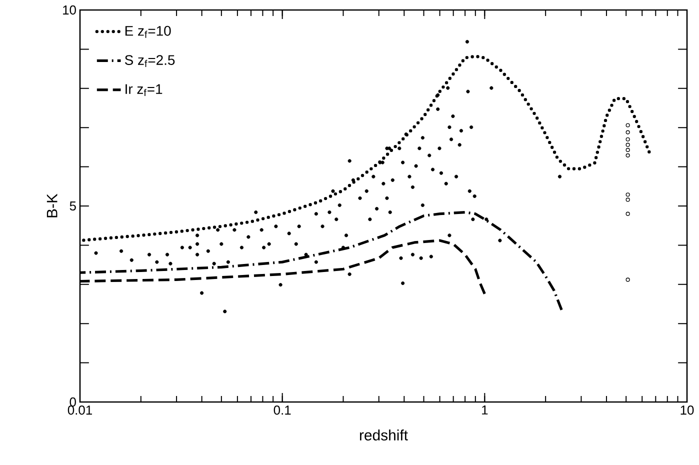  I want to click on y-axis-title: B-K, so click(52, 206).